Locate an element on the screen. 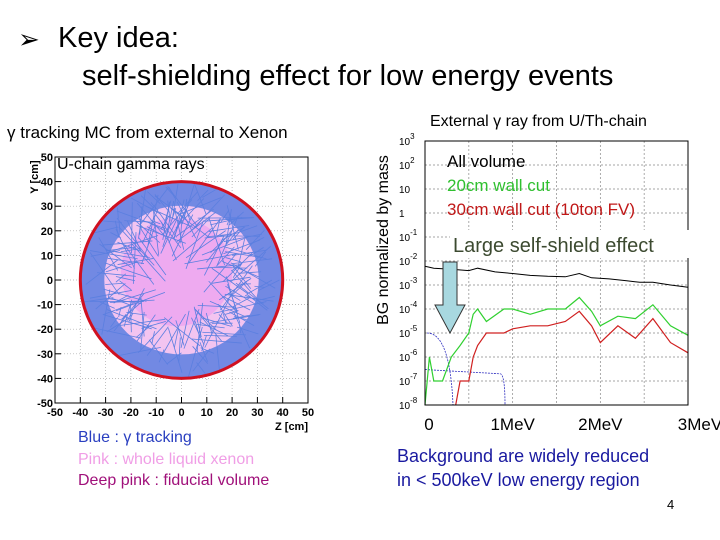 Image resolution: width=720 pixels, height=540 pixels. x-tick-label: 2MeV is located at coordinates (600, 424).